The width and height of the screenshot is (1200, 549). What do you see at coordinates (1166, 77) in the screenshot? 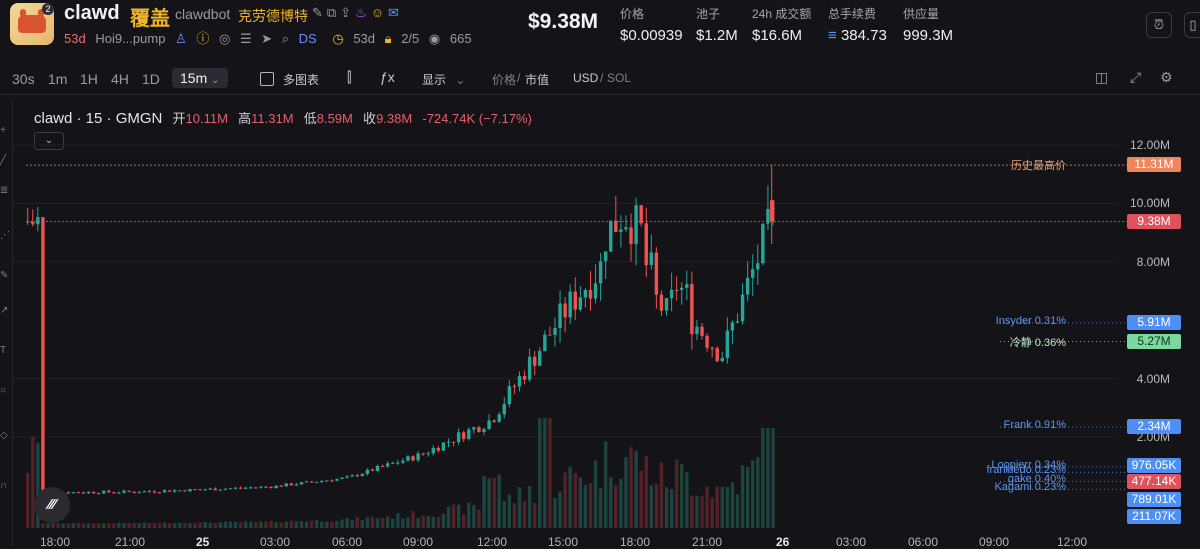
I see `settings-gear-icon: ⚙` at bounding box center [1166, 77].